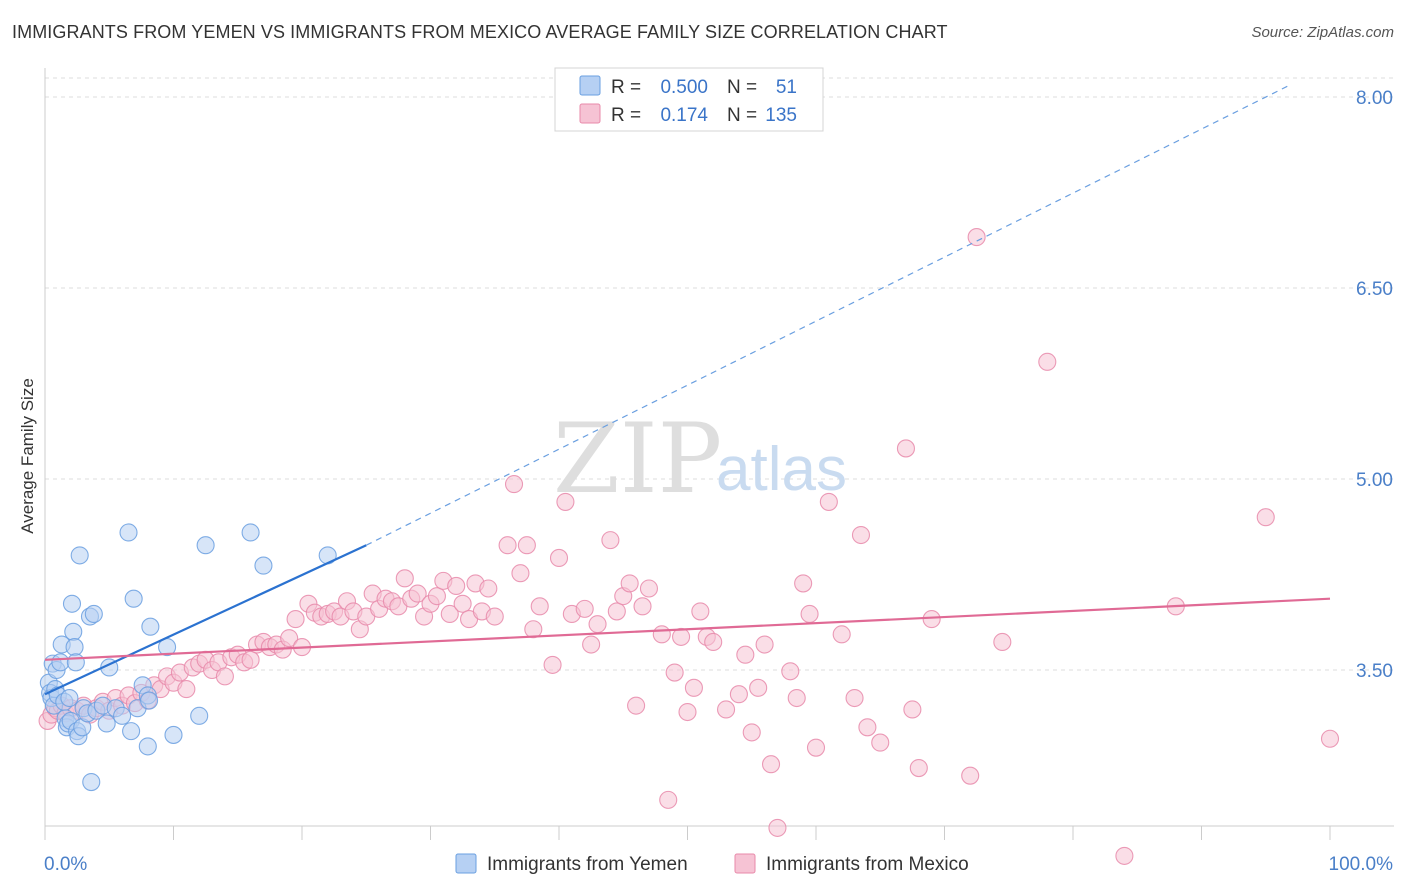 The width and height of the screenshot is (1406, 892). I want to click on series-legend-swatch-mexico, so click(745, 863).